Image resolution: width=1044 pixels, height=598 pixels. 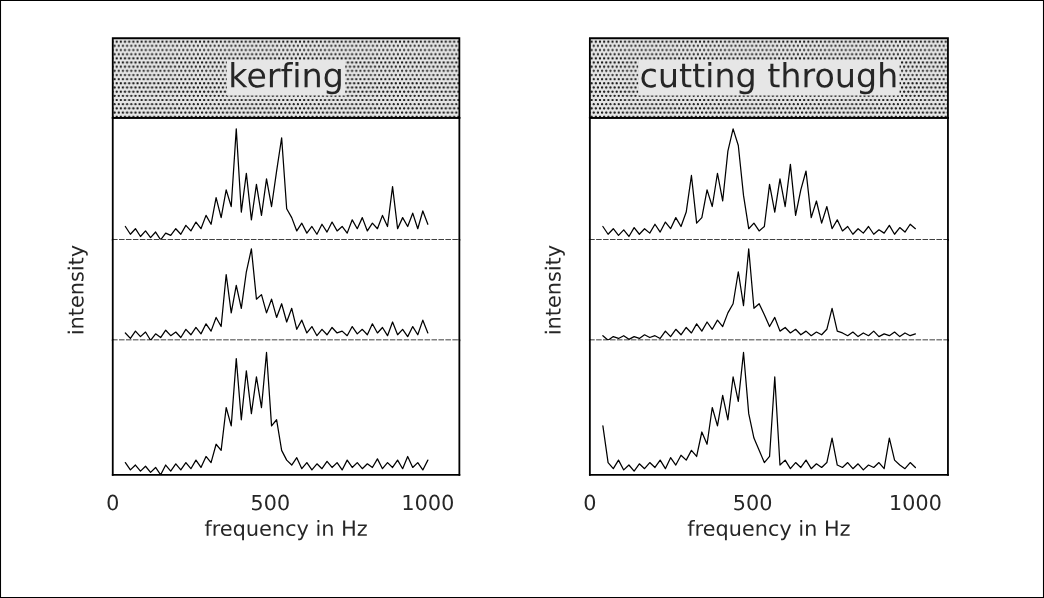 What do you see at coordinates (768, 78) in the screenshot?
I see `chart-title: cutting through` at bounding box center [768, 78].